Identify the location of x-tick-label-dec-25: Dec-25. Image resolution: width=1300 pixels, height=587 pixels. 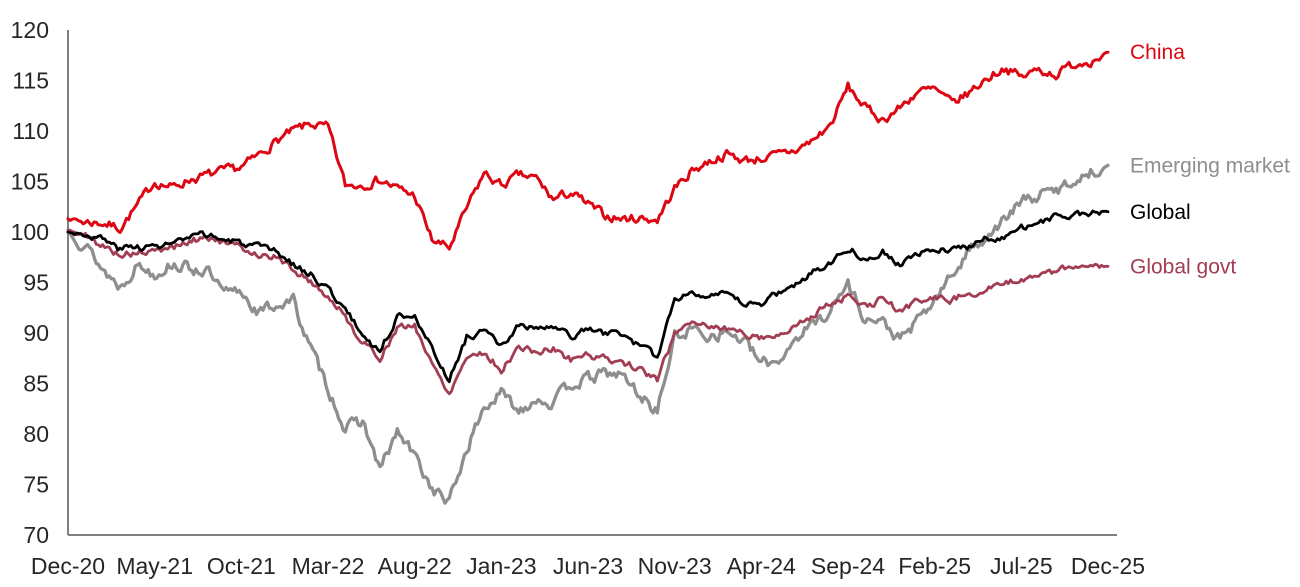
(1108, 566).